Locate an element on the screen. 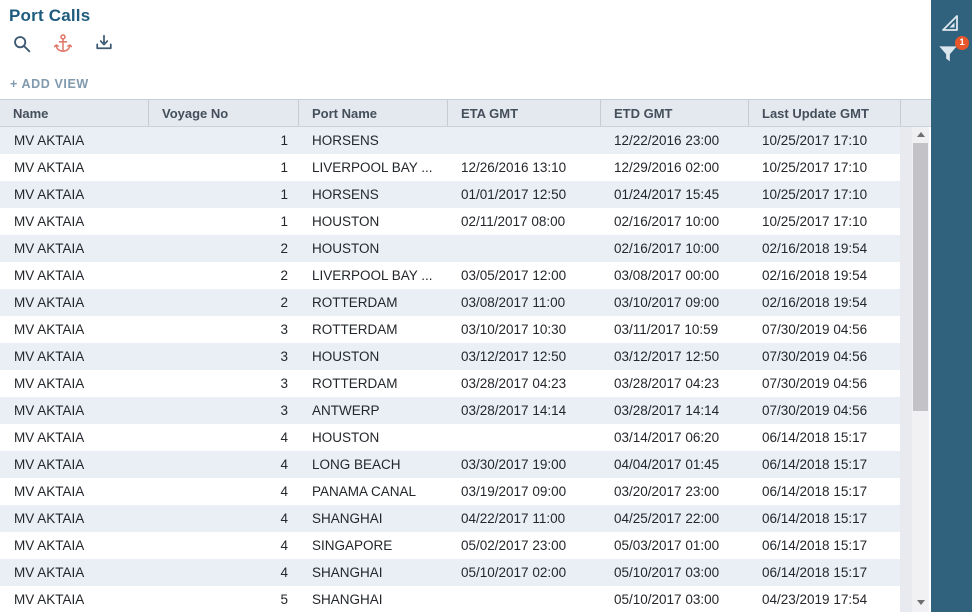 This screenshot has height=612, width=972. cell-port-name: HORSENS is located at coordinates (345, 194).